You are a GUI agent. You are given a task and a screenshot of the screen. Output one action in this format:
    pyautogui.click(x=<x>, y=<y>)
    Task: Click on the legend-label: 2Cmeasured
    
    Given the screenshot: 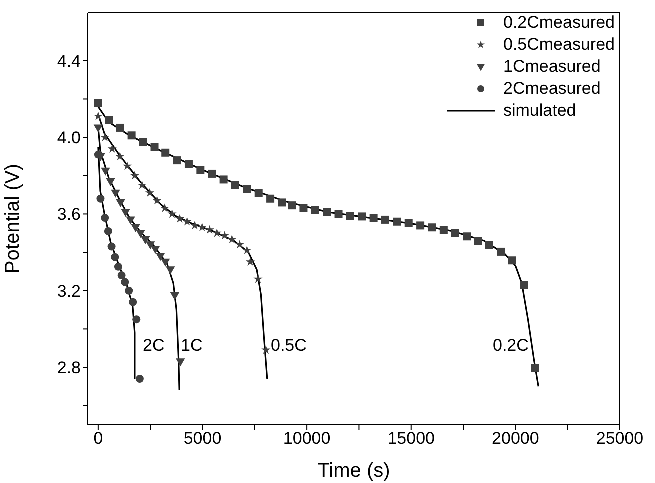 What is the action you would take?
    pyautogui.click(x=552, y=89)
    